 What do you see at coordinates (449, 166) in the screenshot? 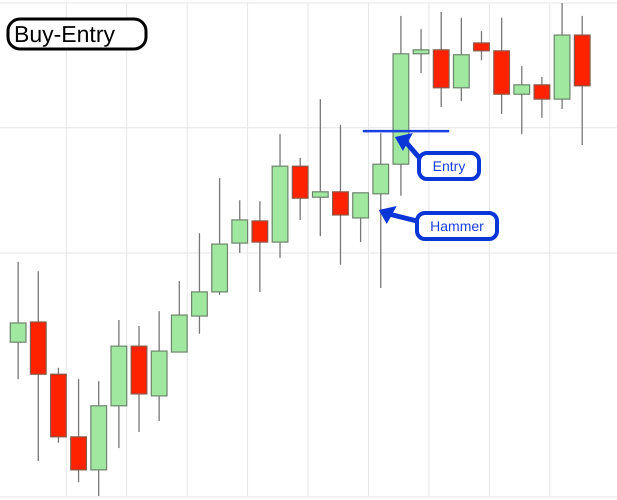
I see `annotation: Entry` at bounding box center [449, 166].